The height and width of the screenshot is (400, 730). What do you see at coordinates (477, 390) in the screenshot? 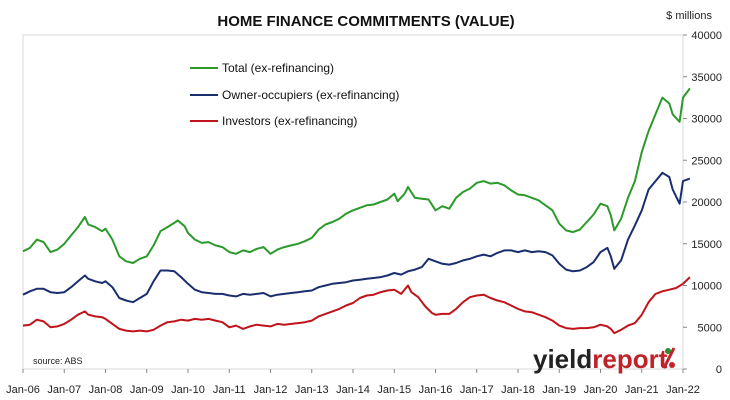
I see `x-tick-label: Jan-17` at bounding box center [477, 390].